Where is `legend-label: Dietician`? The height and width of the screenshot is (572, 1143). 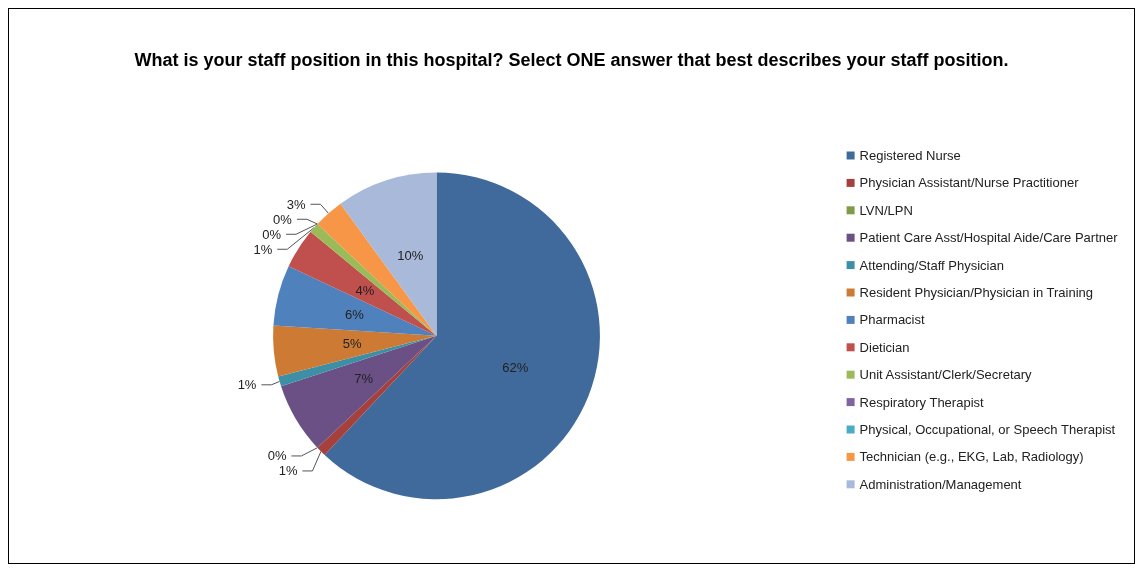
legend-label: Dietician is located at coordinates (884, 347).